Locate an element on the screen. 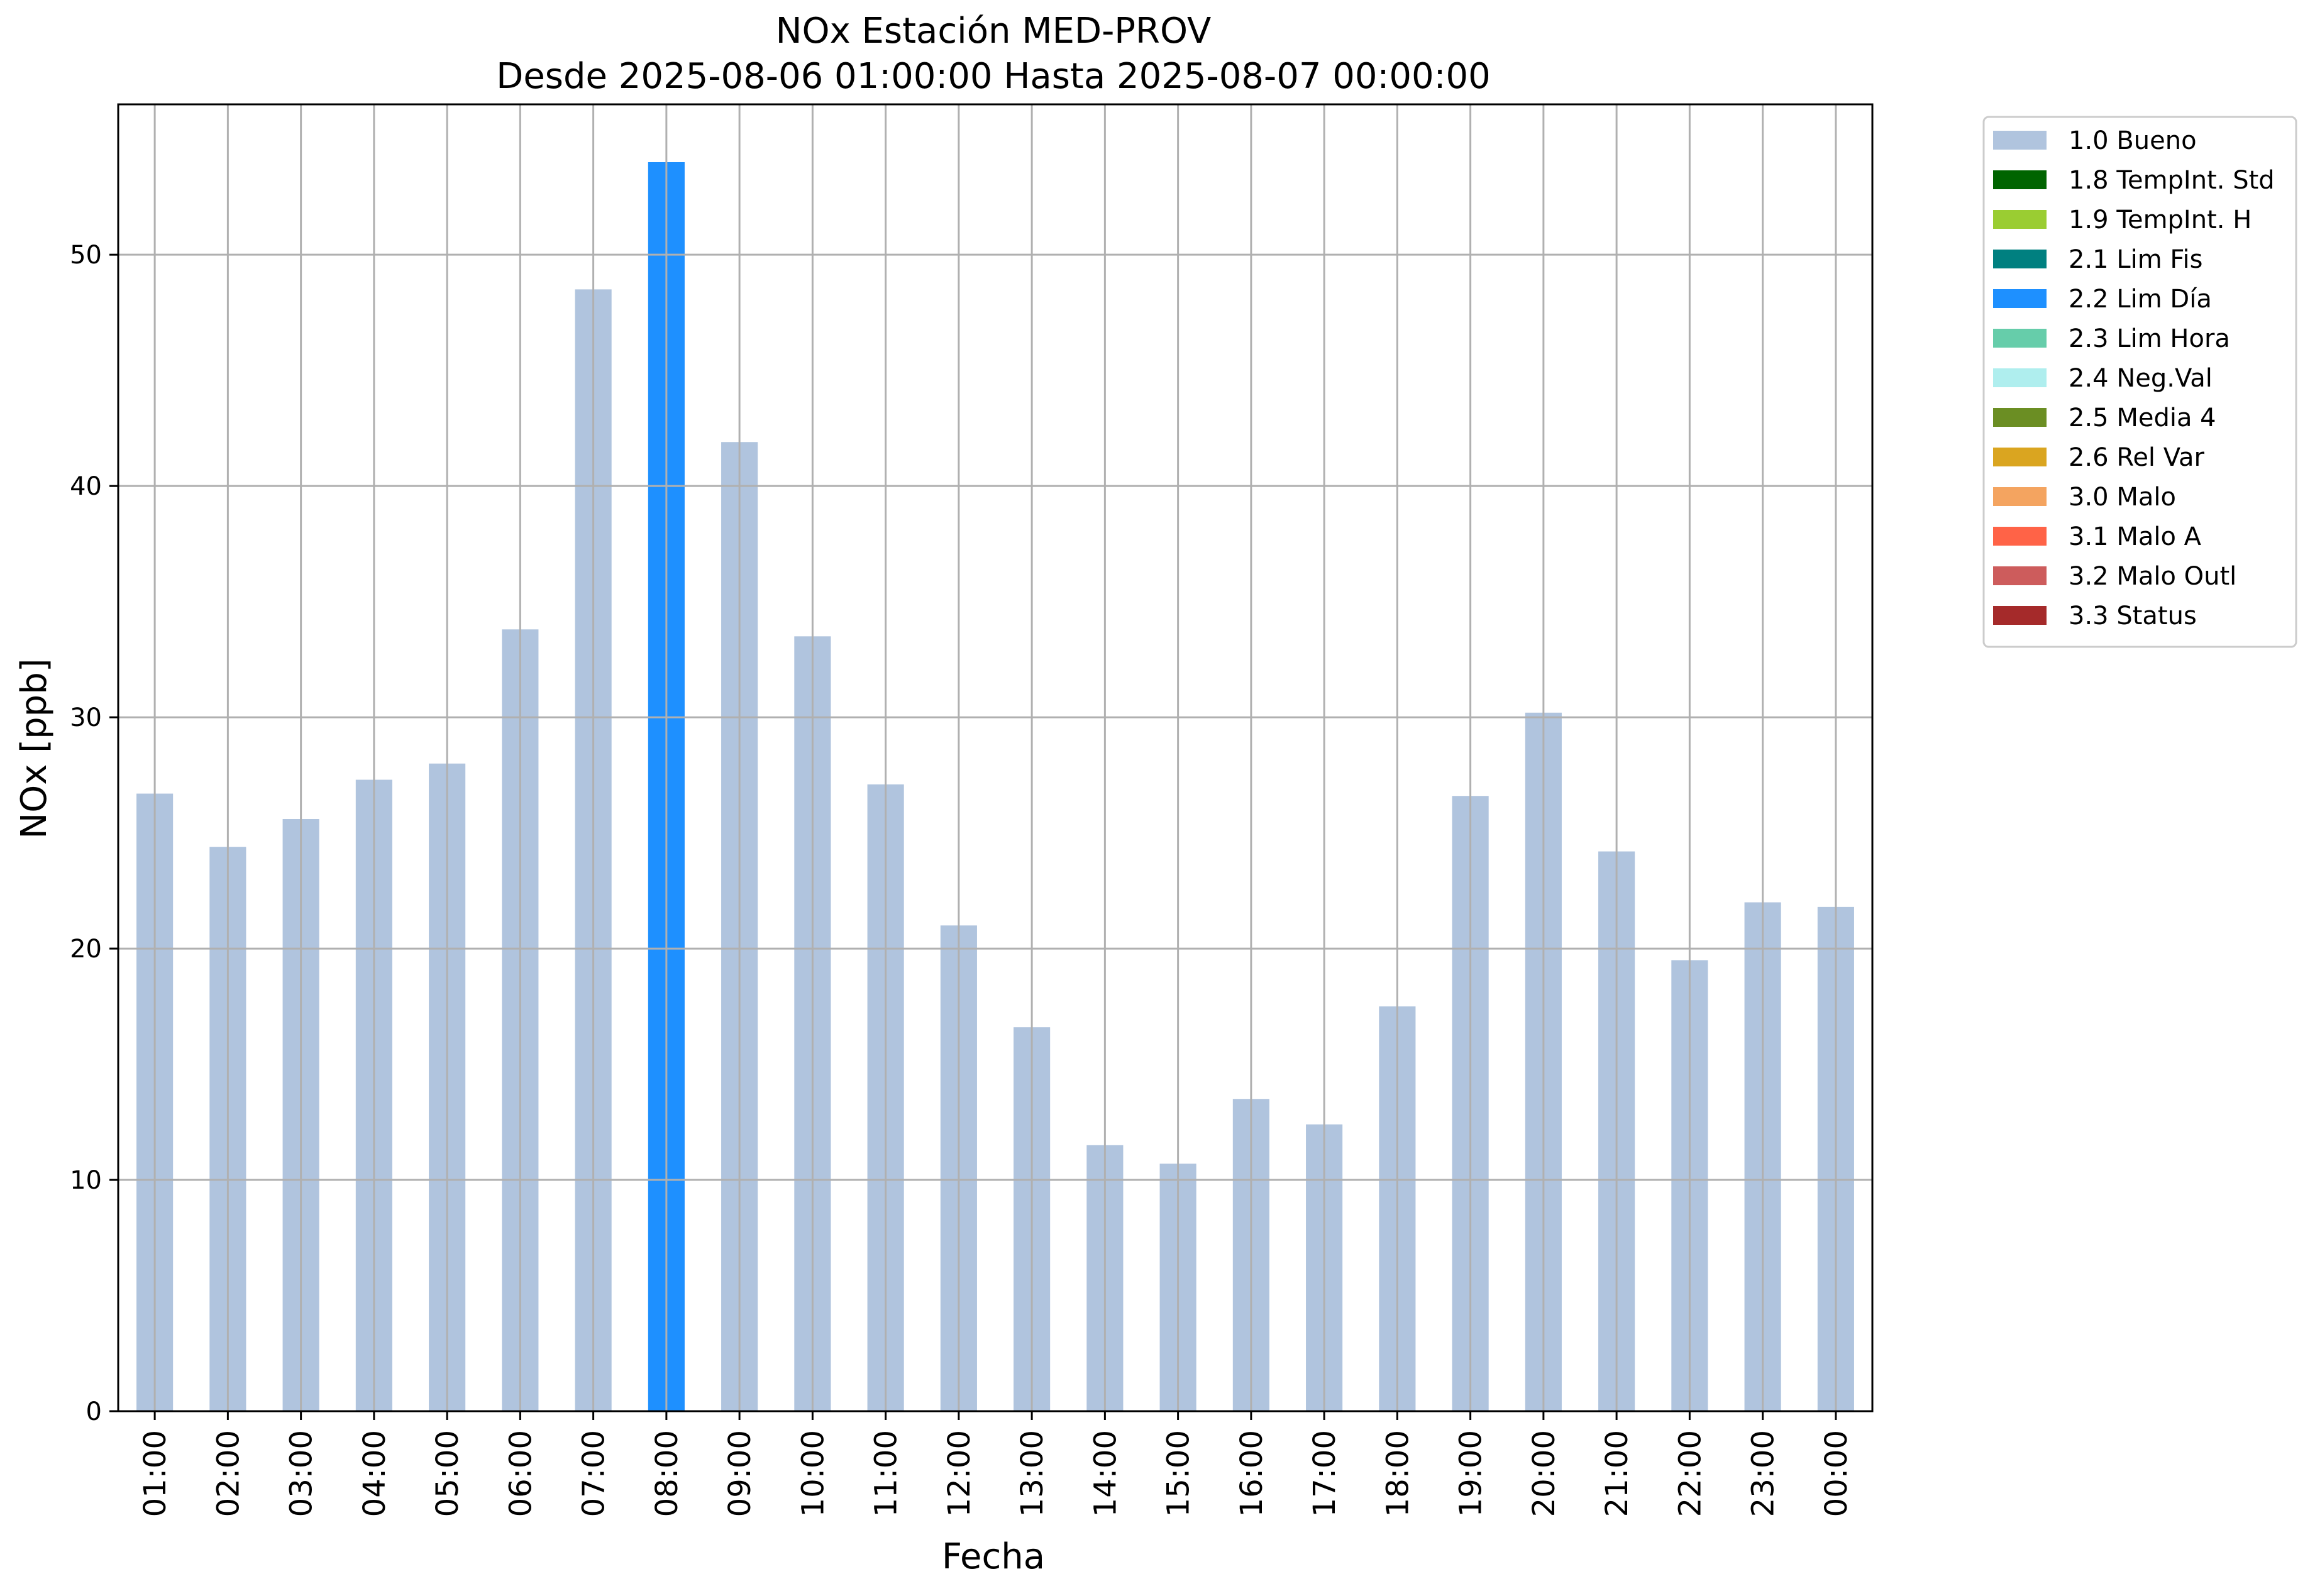 This screenshot has width=2315, height=1596. y-tick-label: 20 is located at coordinates (86, 949).